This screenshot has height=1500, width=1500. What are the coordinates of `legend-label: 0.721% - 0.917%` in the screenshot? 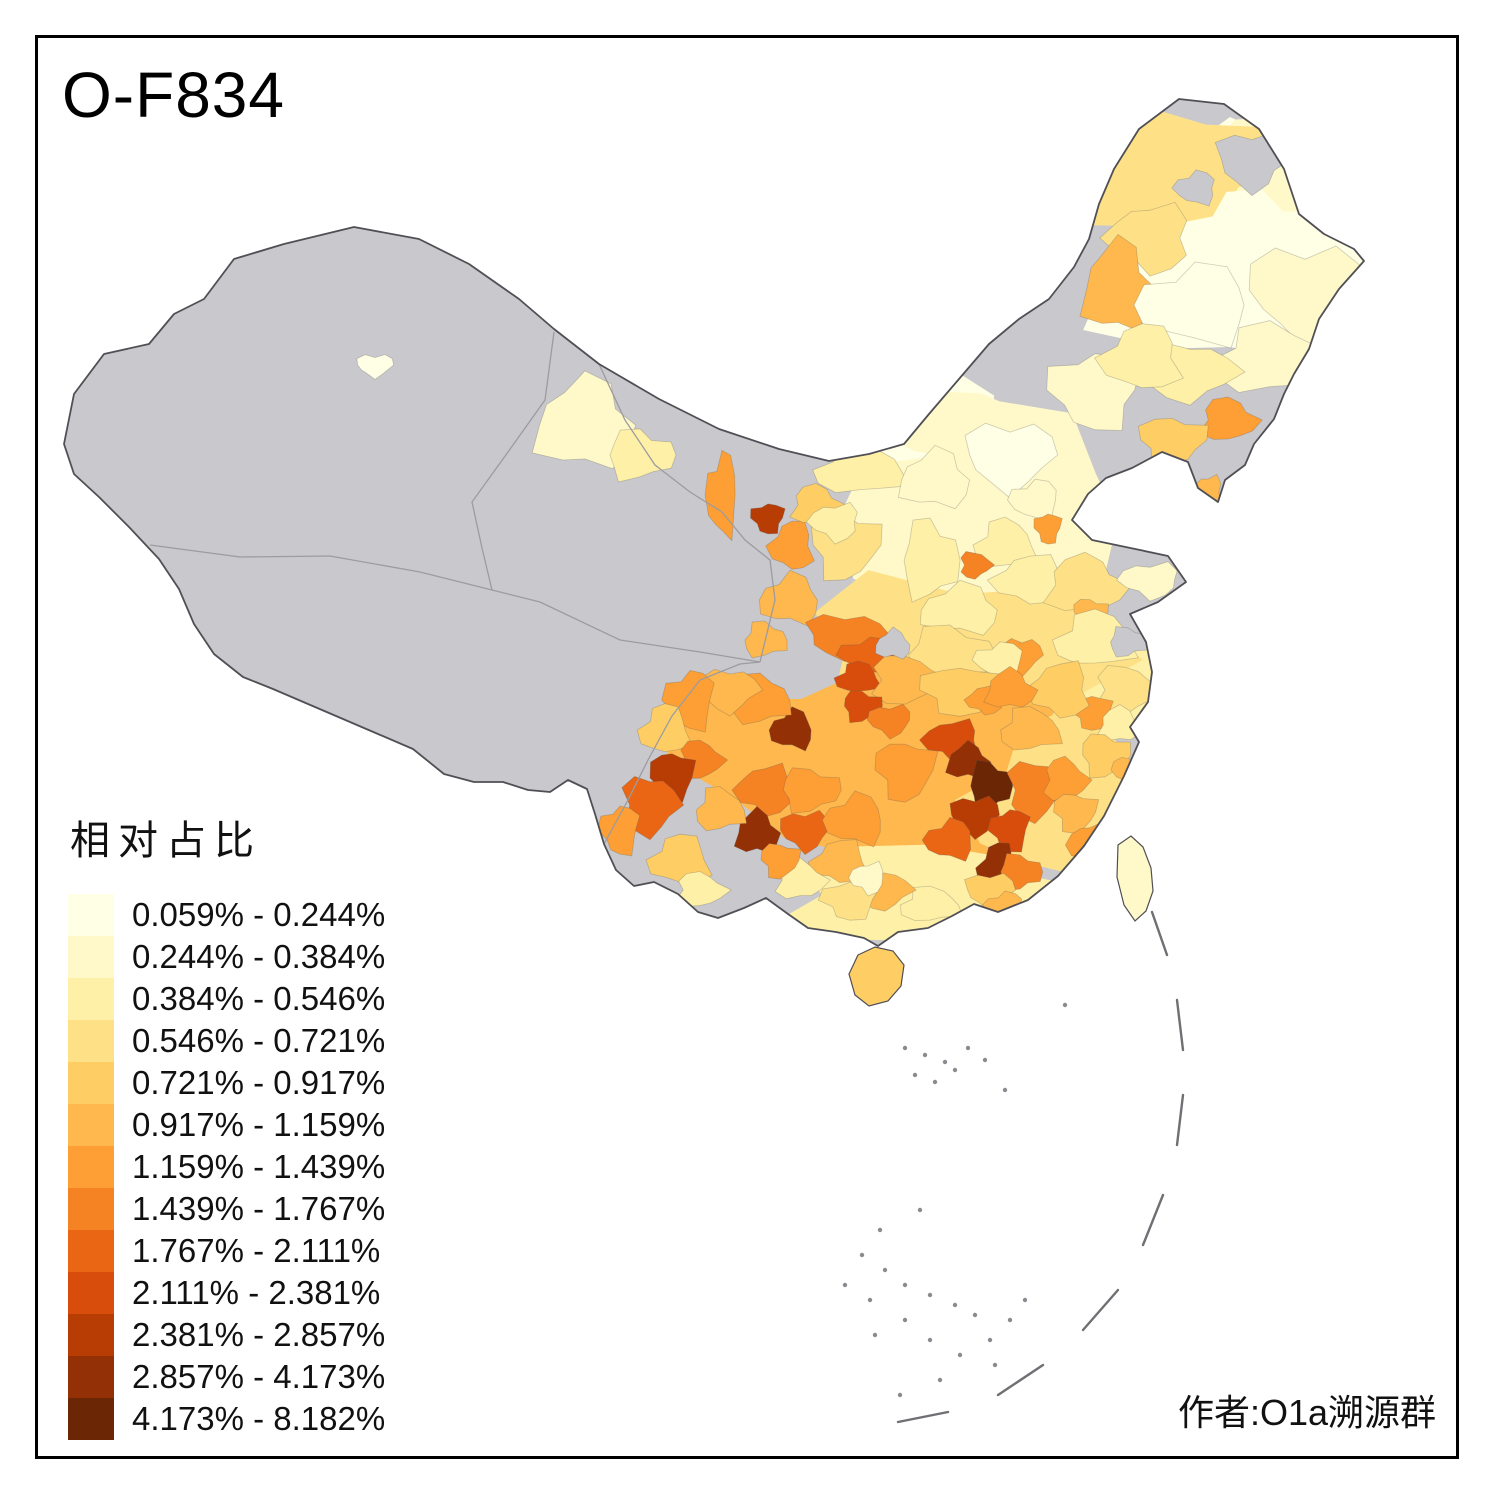 It's located at (259, 1082).